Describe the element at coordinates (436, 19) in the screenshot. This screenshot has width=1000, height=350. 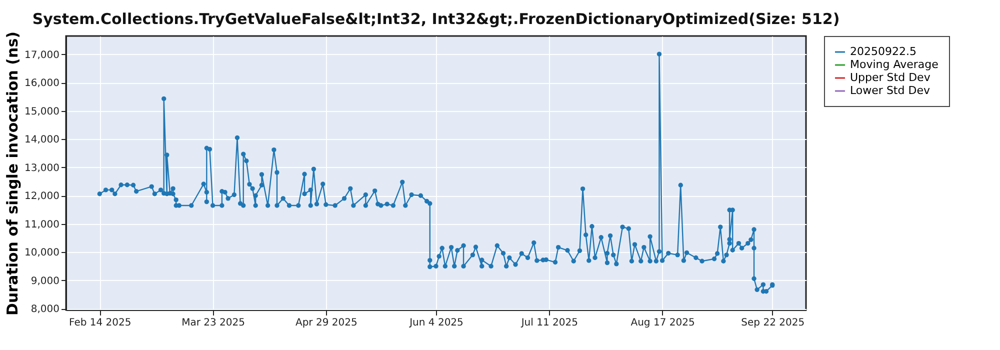
I see `chart-title: System.Collections.TryGetValueFalse&lt;Int32, Int32&gt;.FrozenDictionaryOptimized(Size: 512)` at that location.